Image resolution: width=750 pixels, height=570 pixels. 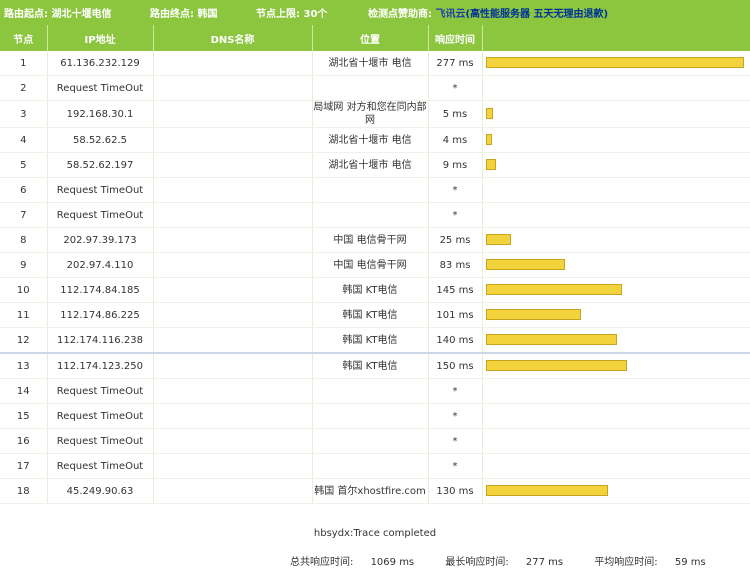 What do you see at coordinates (278, 14) in the screenshot?
I see `node-limit-label: 节点上限:` at bounding box center [278, 14].